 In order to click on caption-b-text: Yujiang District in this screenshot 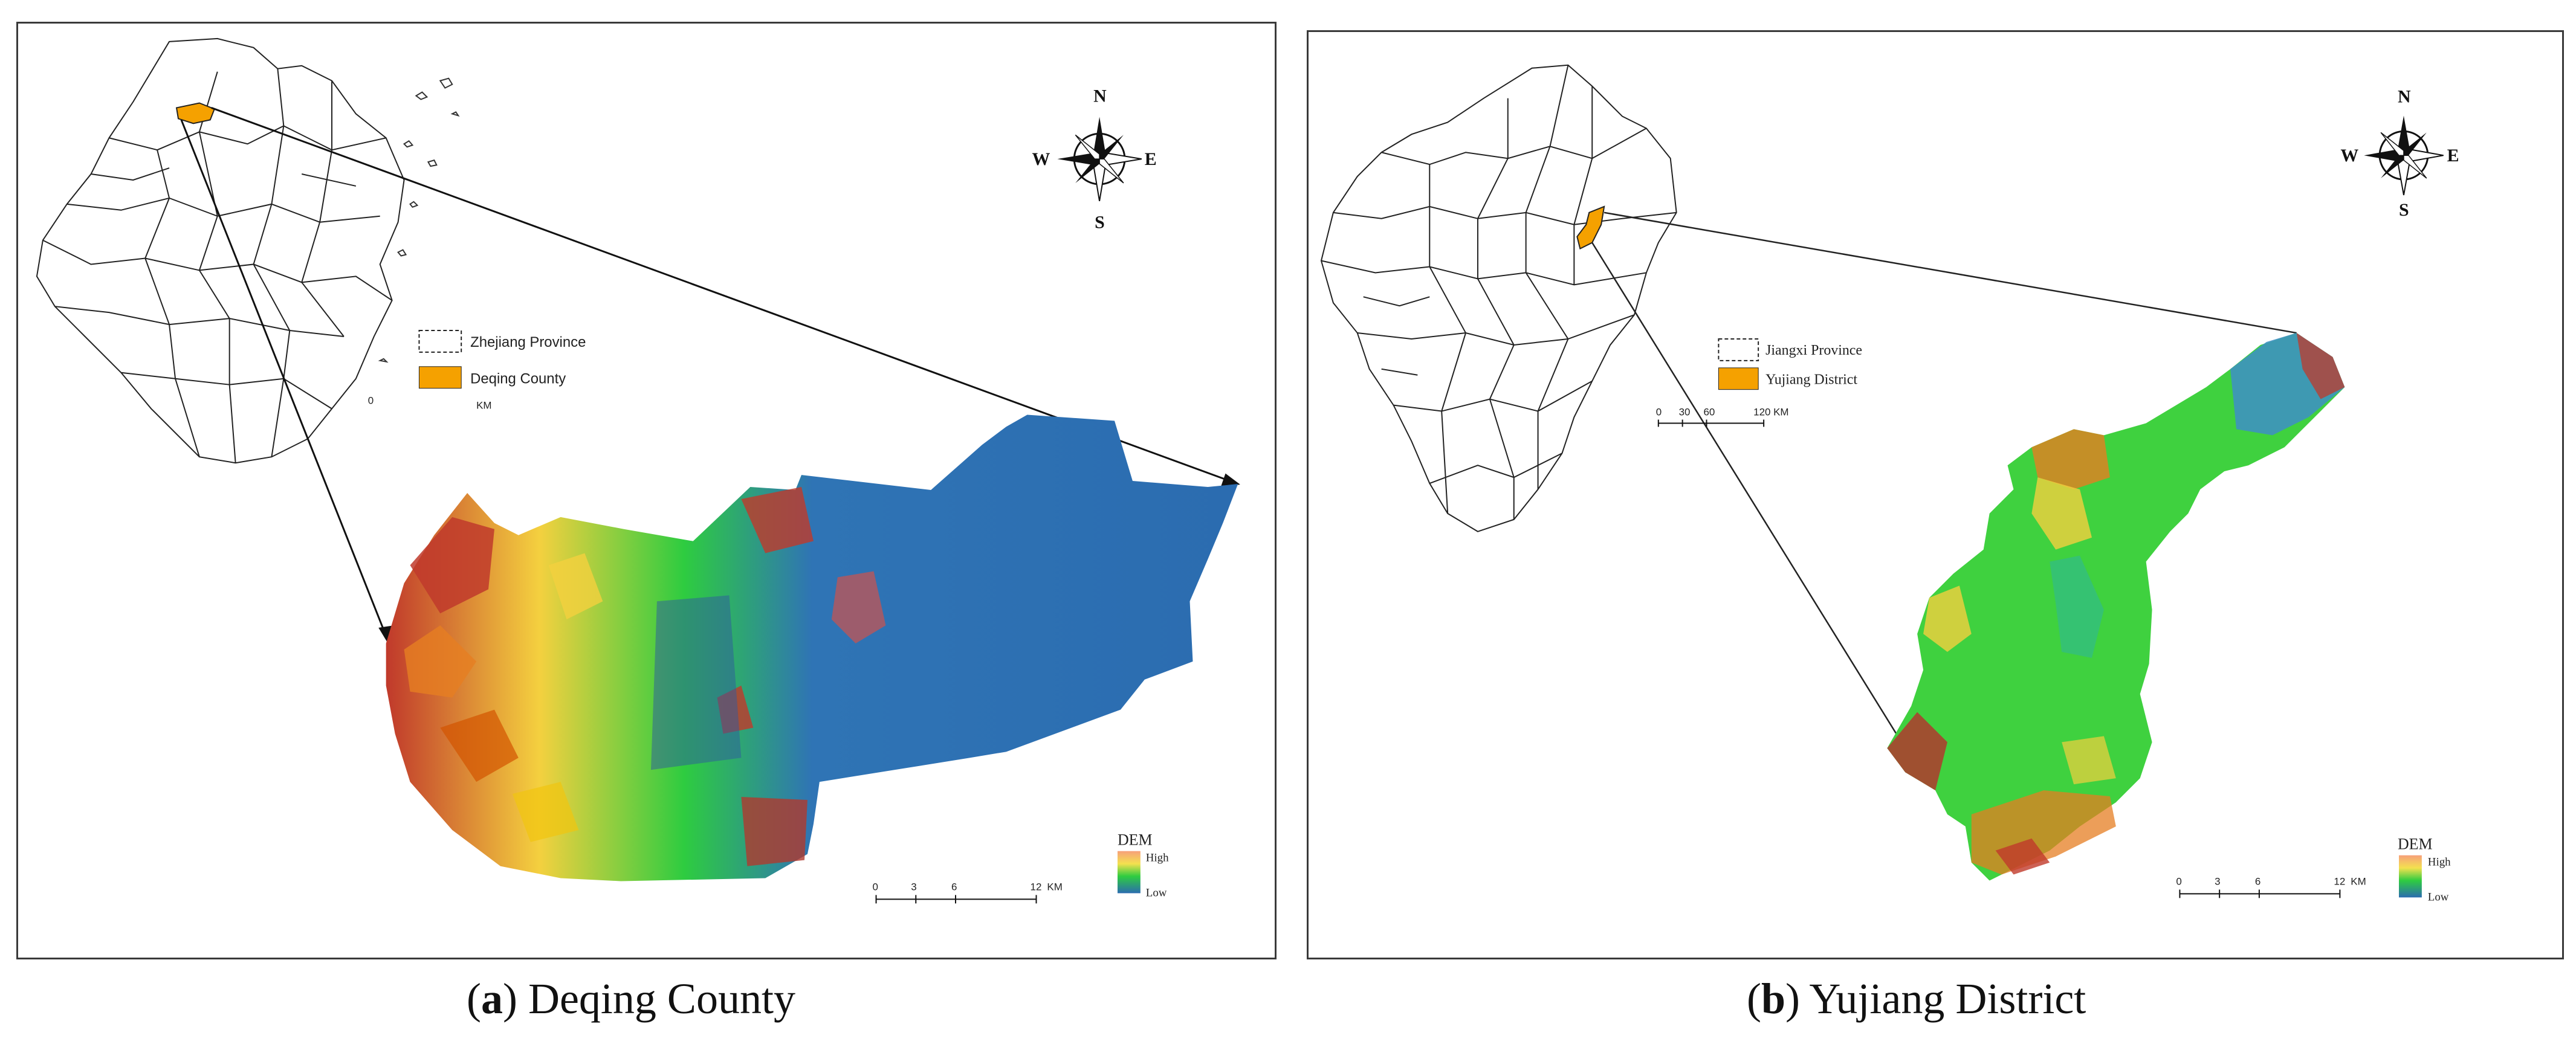, I will do `click(1947, 999)`.